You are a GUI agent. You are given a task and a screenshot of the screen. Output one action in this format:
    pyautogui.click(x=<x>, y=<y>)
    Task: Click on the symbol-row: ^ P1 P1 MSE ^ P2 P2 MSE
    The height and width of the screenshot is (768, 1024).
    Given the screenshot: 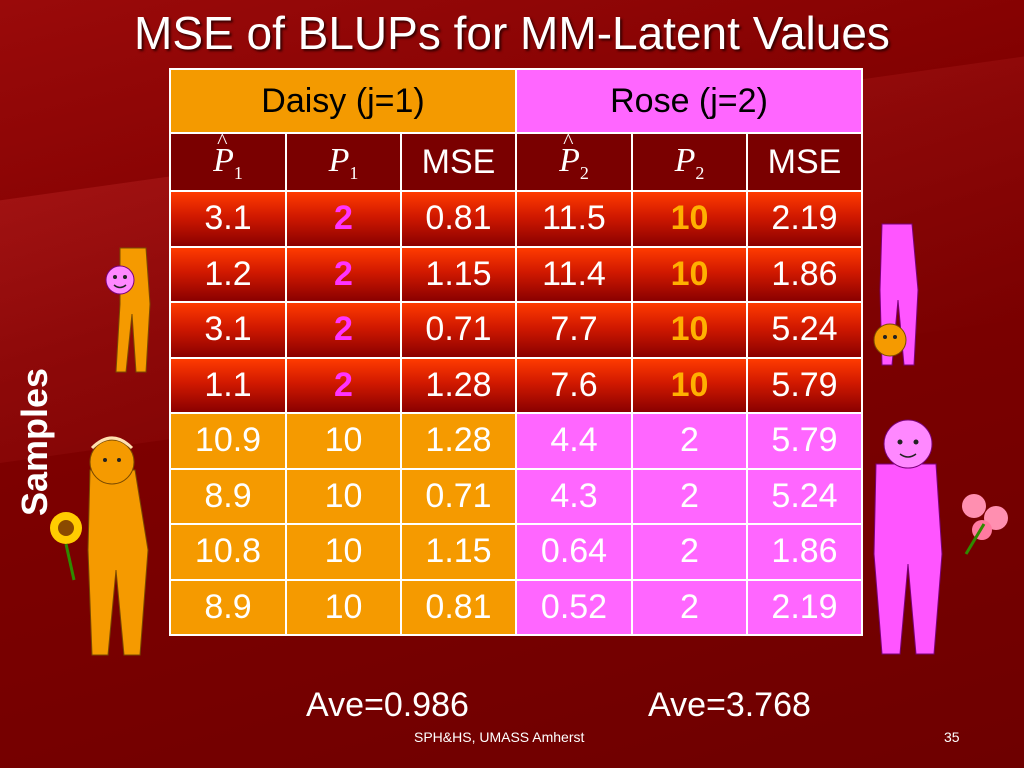 What is the action you would take?
    pyautogui.click(x=516, y=160)
    